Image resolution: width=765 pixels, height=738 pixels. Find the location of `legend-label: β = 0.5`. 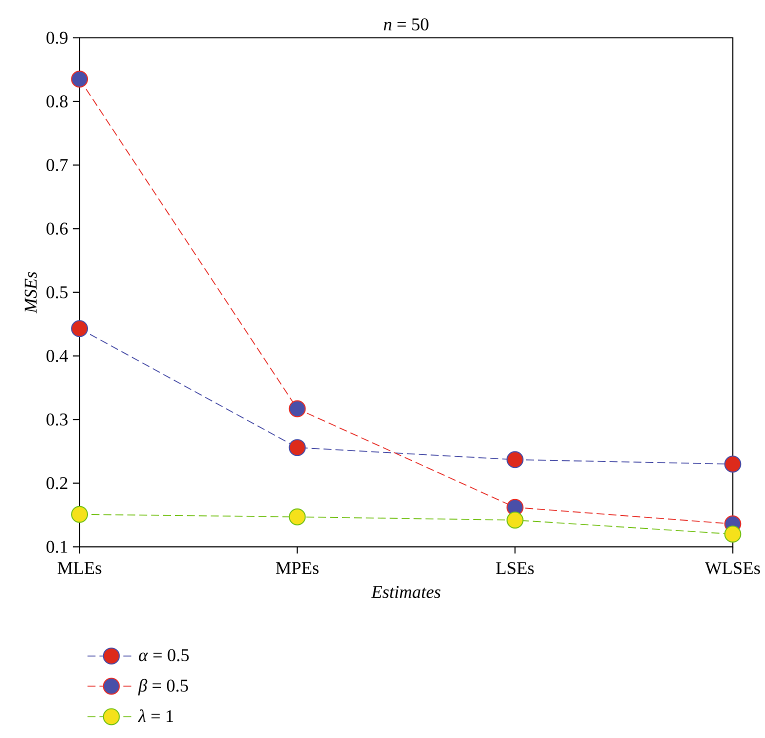

legend-label: β = 0.5 is located at coordinates (163, 687).